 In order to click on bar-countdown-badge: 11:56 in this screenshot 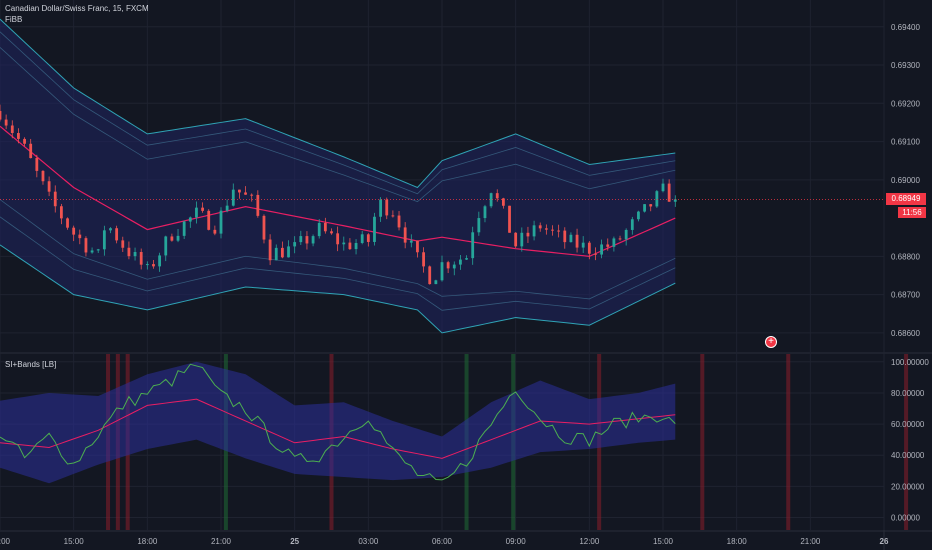, I will do `click(912, 212)`.